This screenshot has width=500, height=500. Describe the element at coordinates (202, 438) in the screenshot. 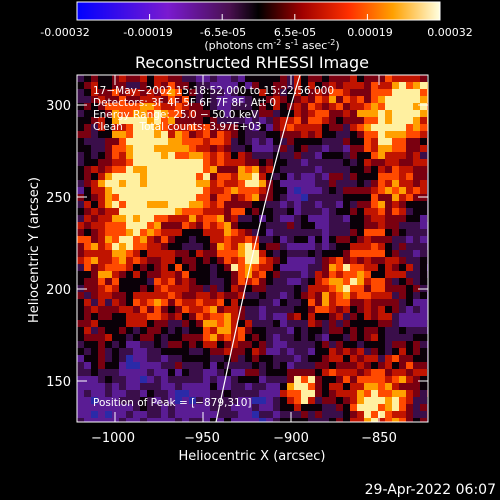

I see `x-tick-label: −950` at that location.